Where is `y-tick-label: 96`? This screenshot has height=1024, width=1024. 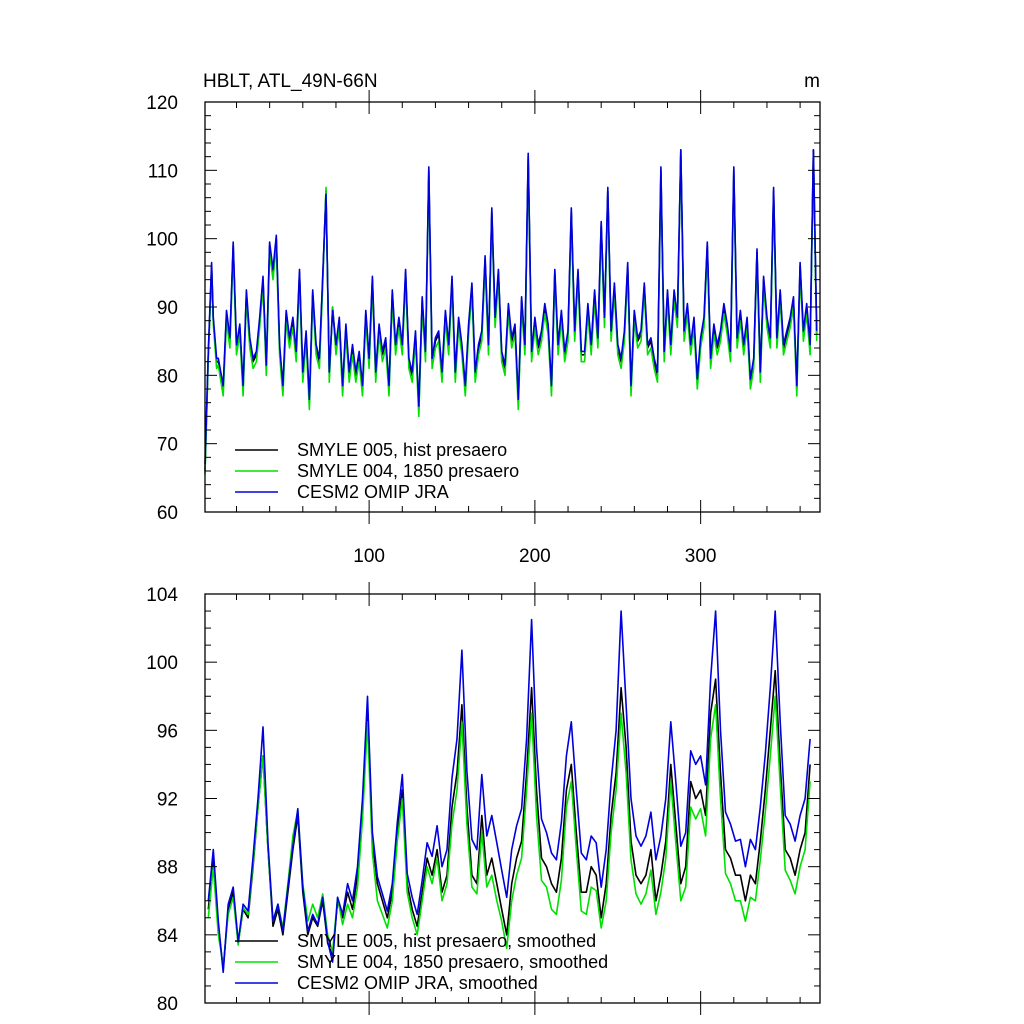
y-tick-label: 96 is located at coordinates (167, 731).